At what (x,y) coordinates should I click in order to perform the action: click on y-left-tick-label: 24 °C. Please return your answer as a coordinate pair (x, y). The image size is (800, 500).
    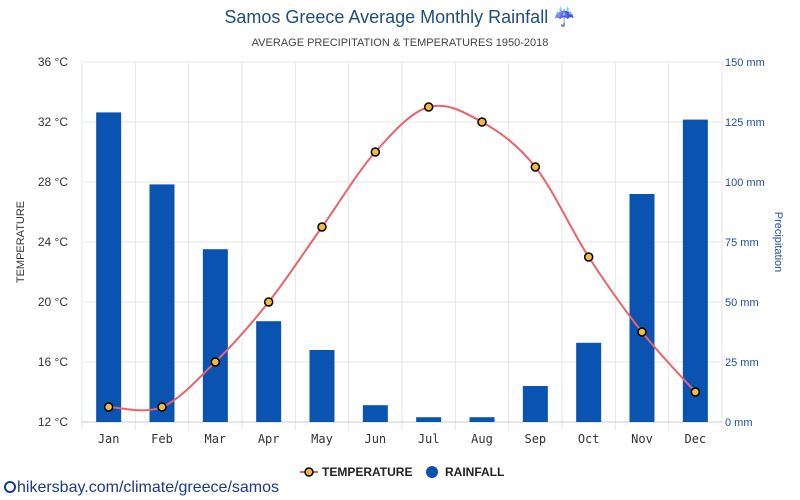
    Looking at the image, I should click on (53, 242).